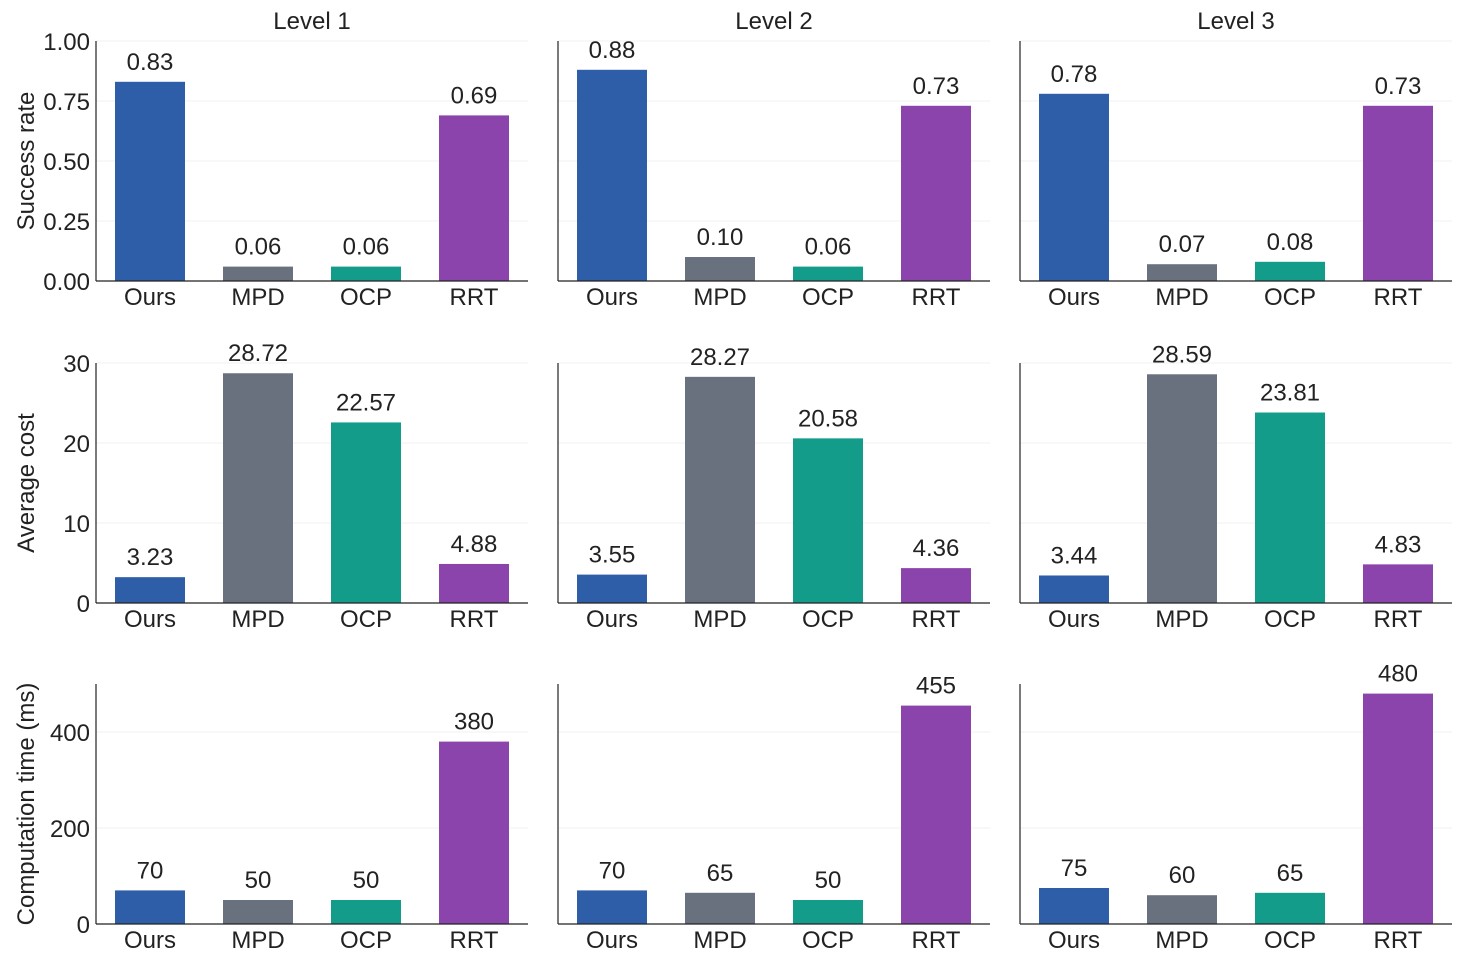 The image size is (1463, 963). What do you see at coordinates (1398, 544) in the screenshot?
I see `data-label: 4.83` at bounding box center [1398, 544].